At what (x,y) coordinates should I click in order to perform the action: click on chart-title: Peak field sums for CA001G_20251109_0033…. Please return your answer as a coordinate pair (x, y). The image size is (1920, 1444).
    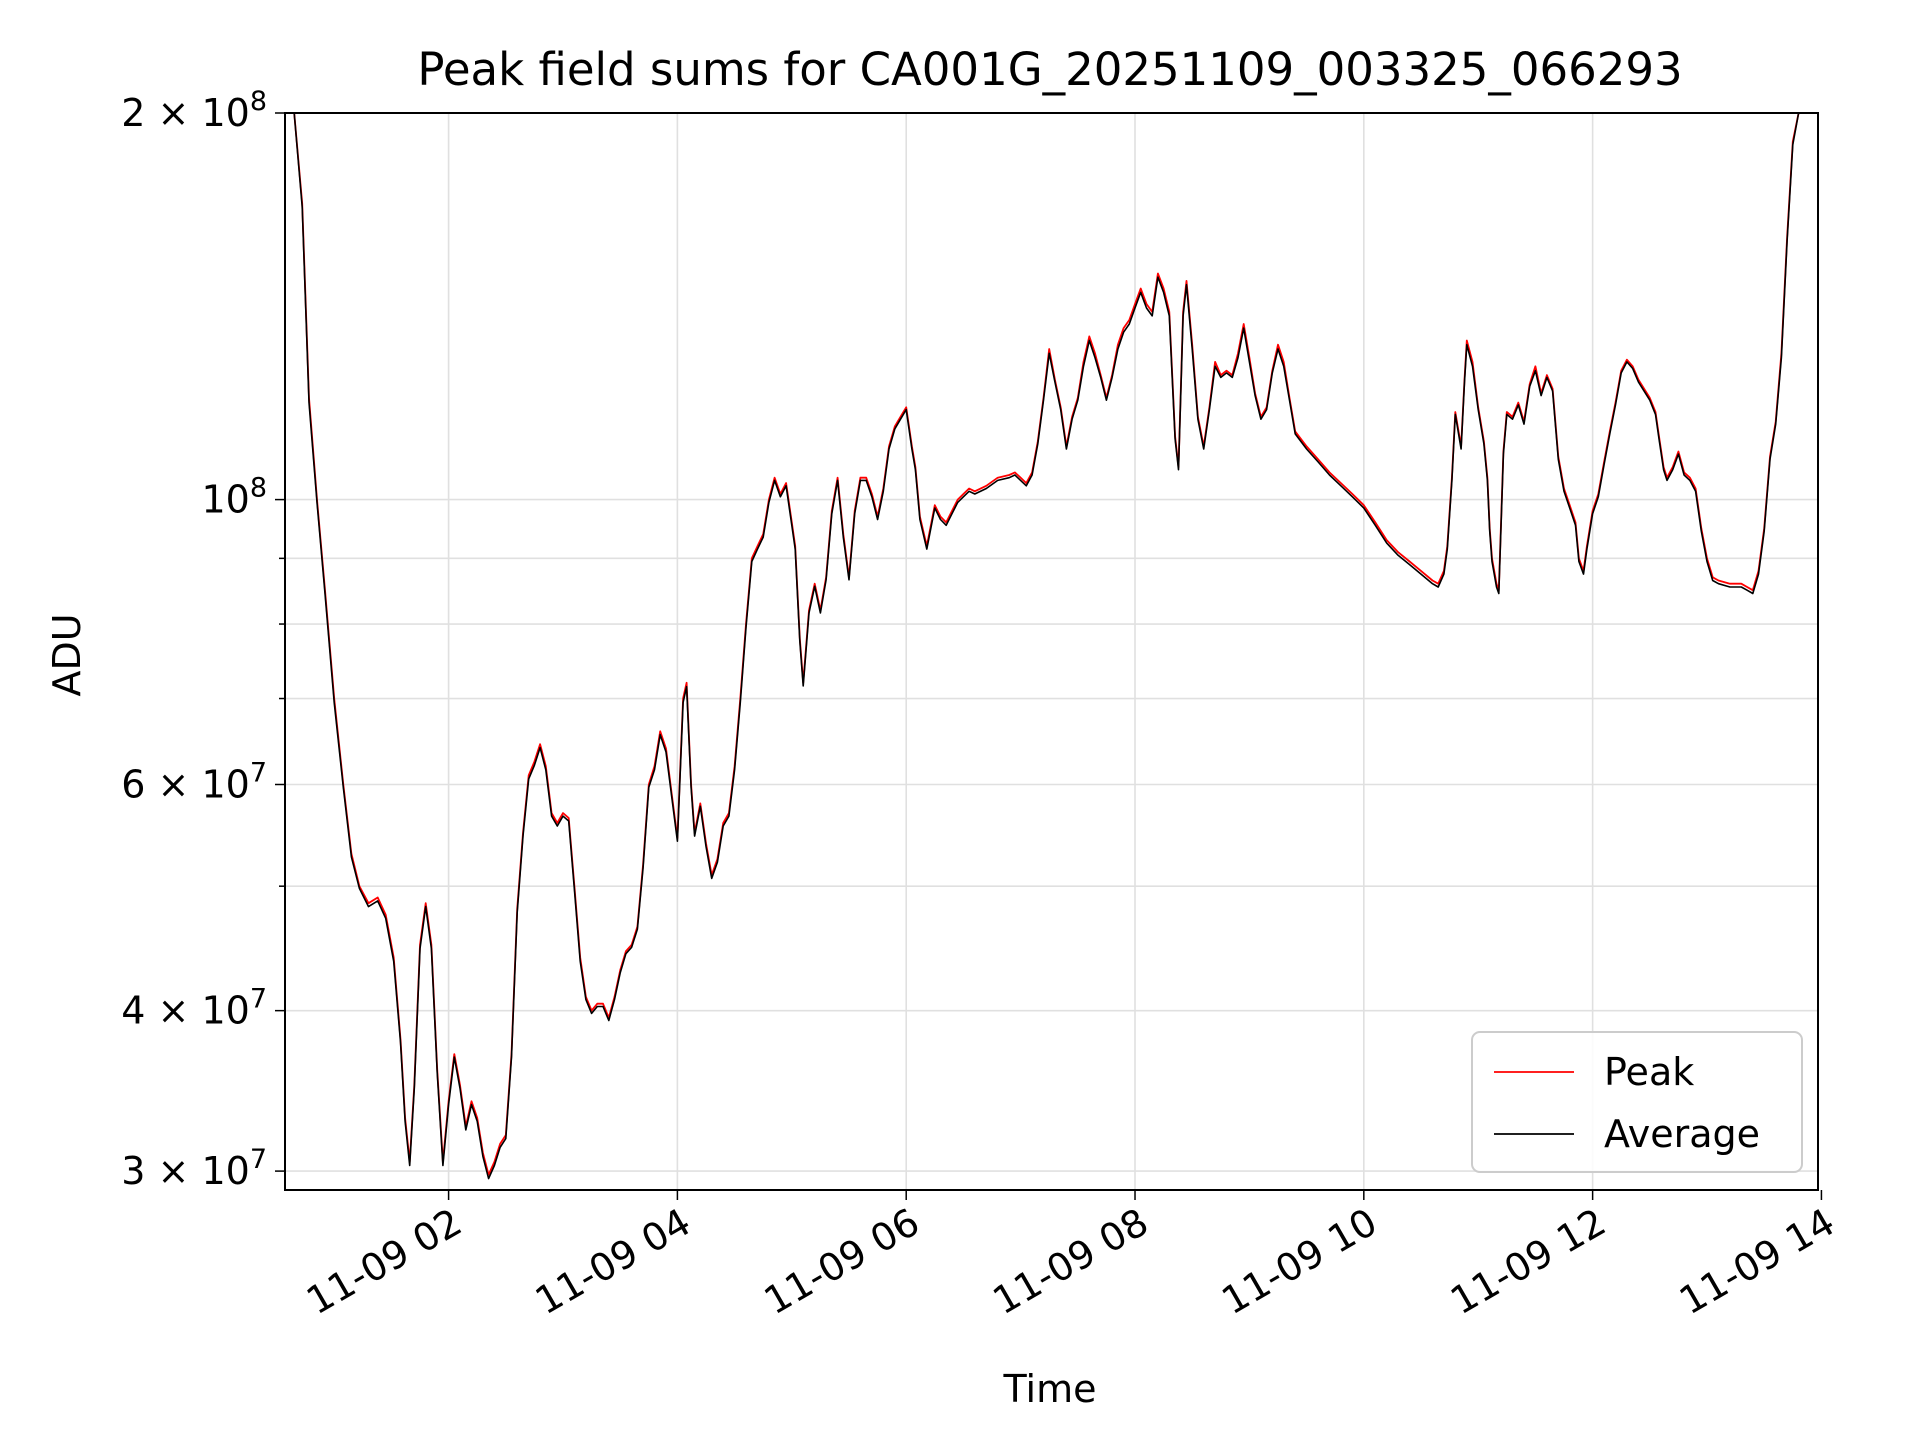
    Looking at the image, I should click on (1049, 69).